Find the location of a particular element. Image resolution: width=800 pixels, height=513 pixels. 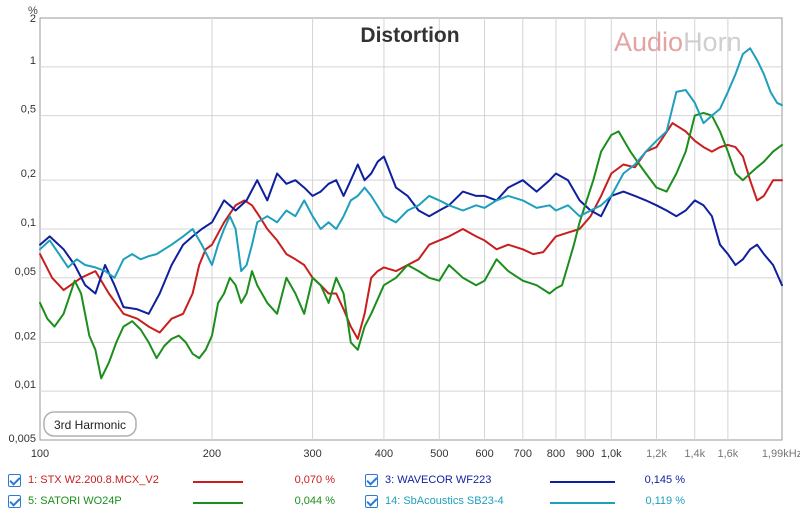

harmonic-label: 3rd Harmonic is located at coordinates (90, 425).